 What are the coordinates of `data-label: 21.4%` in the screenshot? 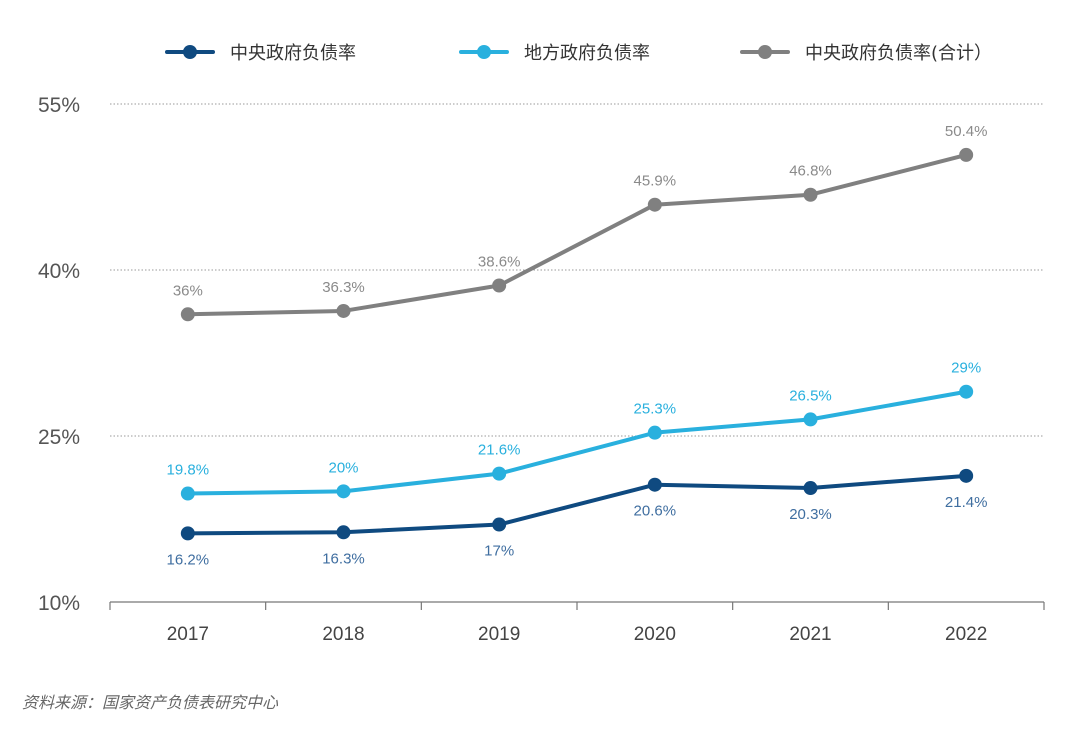 It's located at (966, 502).